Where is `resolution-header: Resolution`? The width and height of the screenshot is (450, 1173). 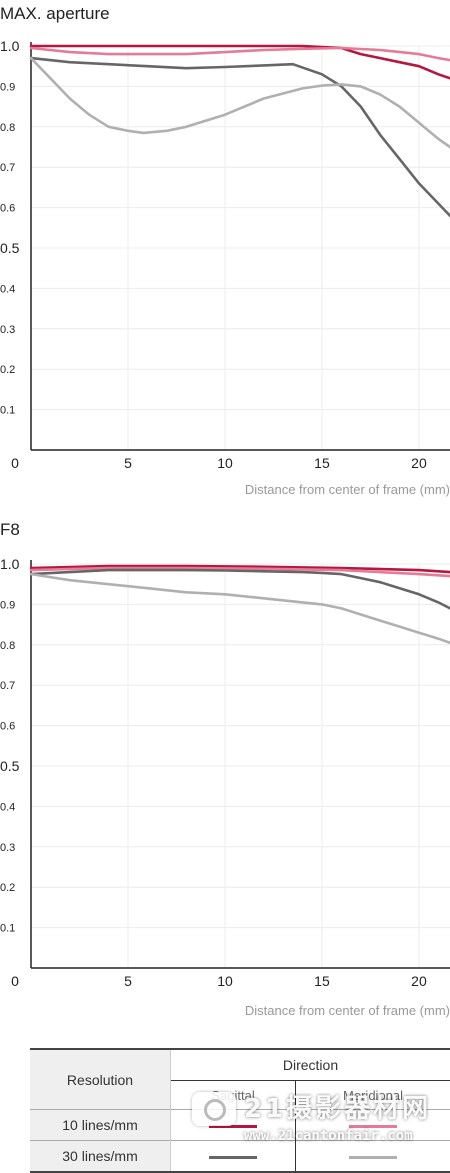 resolution-header: Resolution is located at coordinates (100, 1079).